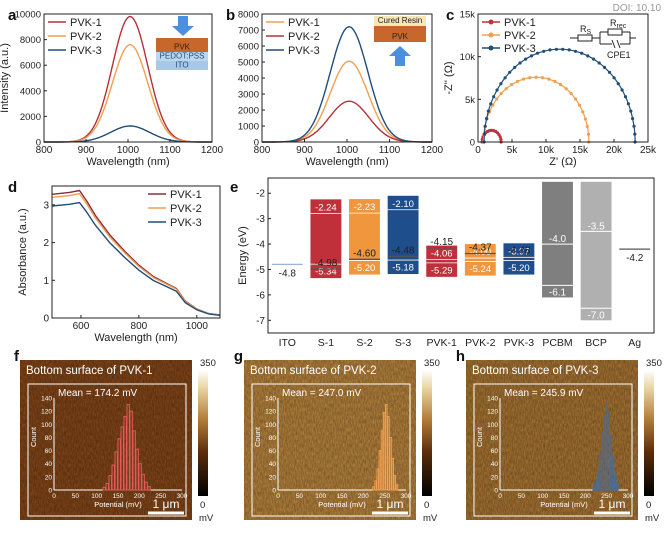 Image resolution: width=667 pixels, height=534 pixels. I want to click on x-tick-label: 1100, so click(390, 150).